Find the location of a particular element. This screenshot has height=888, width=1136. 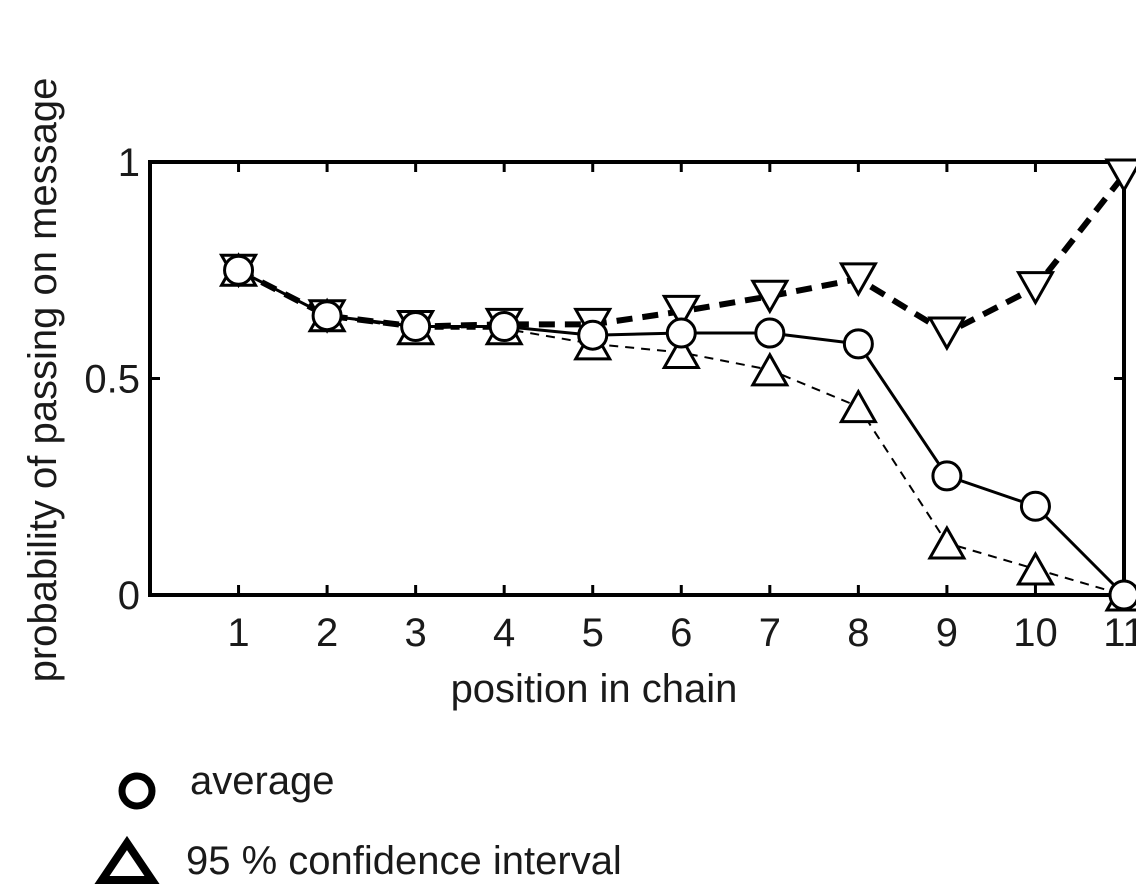

y-tick-label: 0 is located at coordinates (129, 596).